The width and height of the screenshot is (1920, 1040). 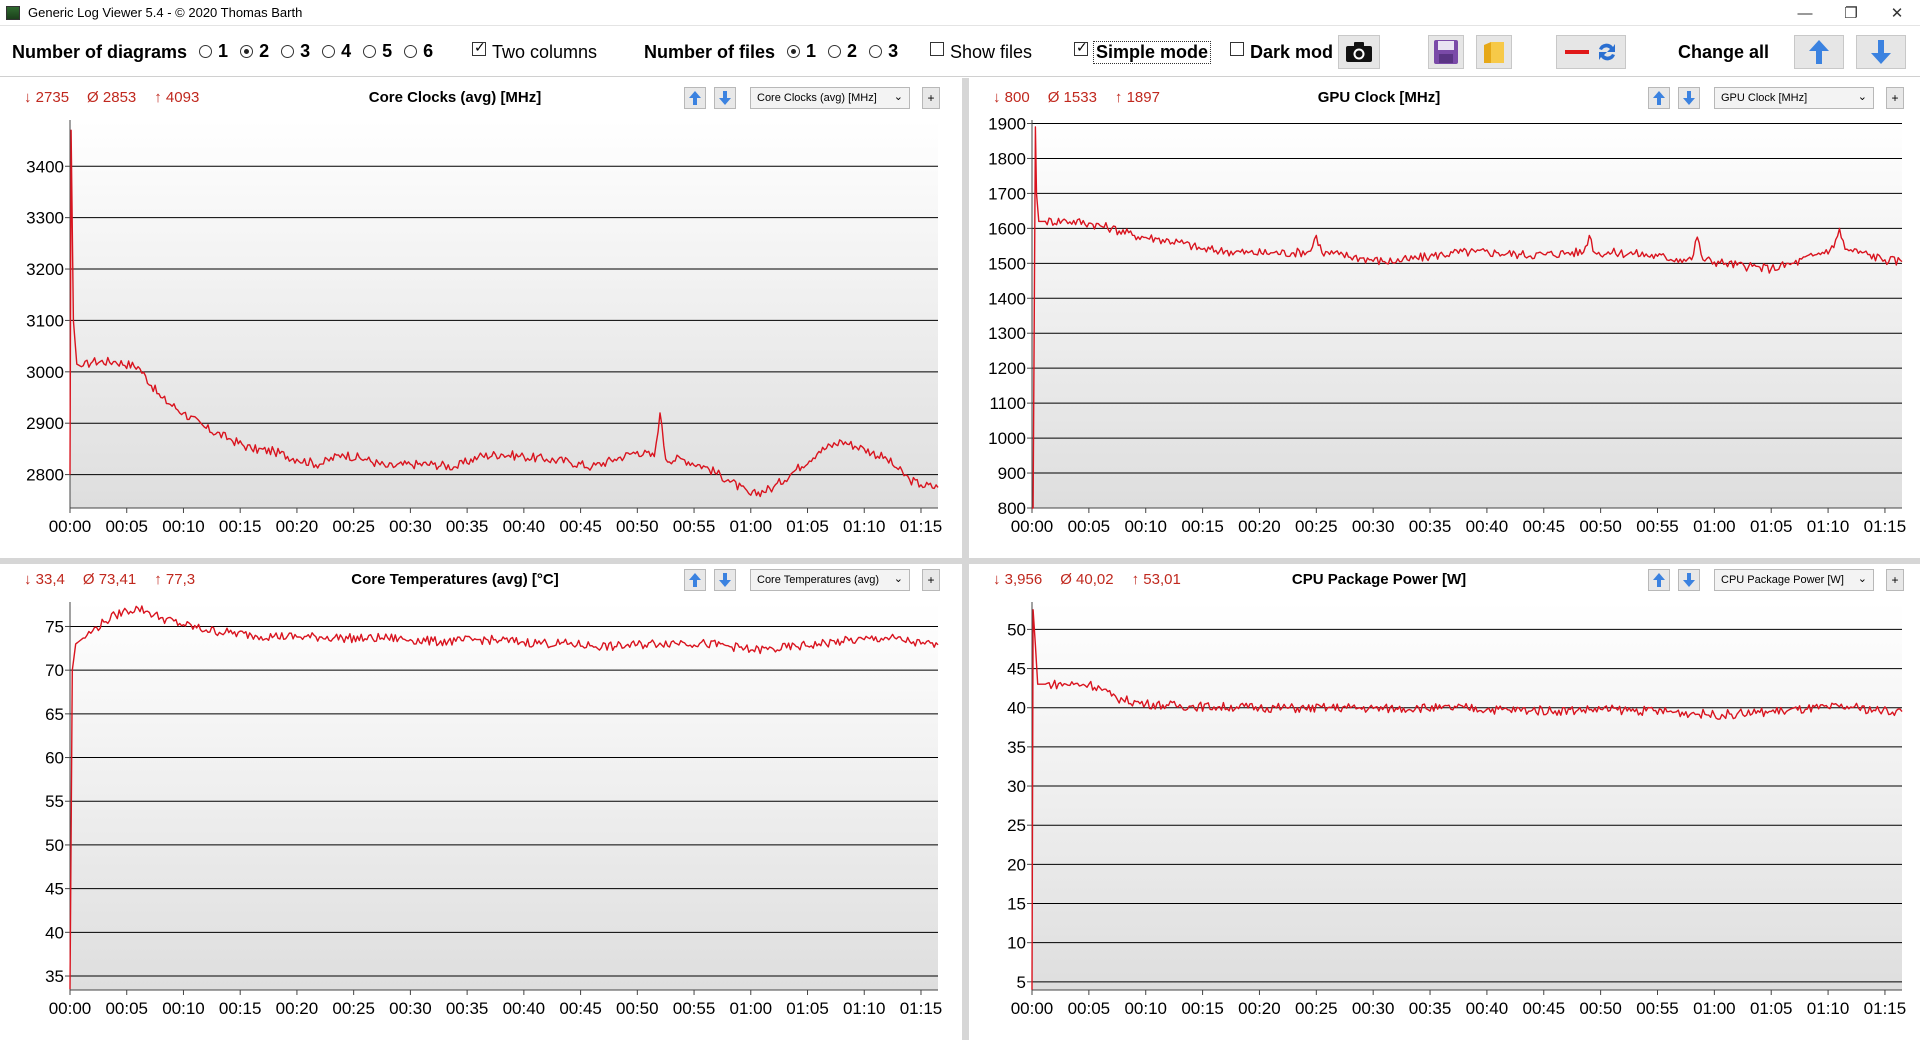 What do you see at coordinates (981, 52) in the screenshot?
I see `show-files-toggle: Show files` at bounding box center [981, 52].